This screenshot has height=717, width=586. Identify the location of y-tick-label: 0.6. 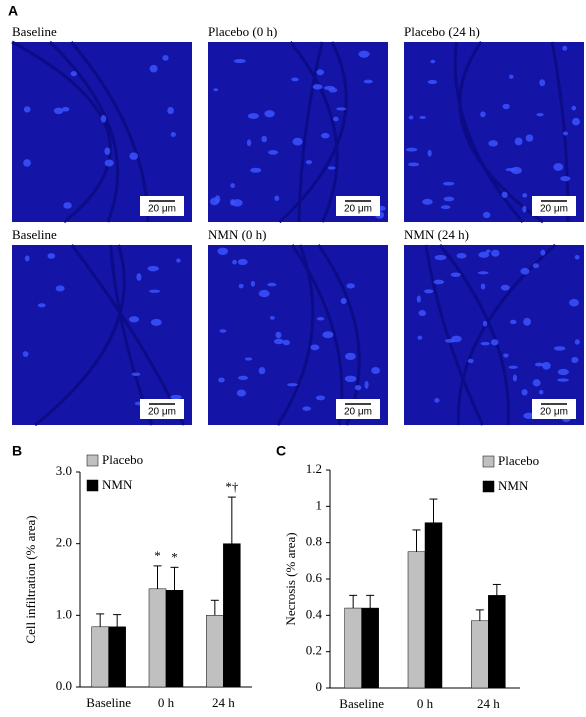
(314, 577).